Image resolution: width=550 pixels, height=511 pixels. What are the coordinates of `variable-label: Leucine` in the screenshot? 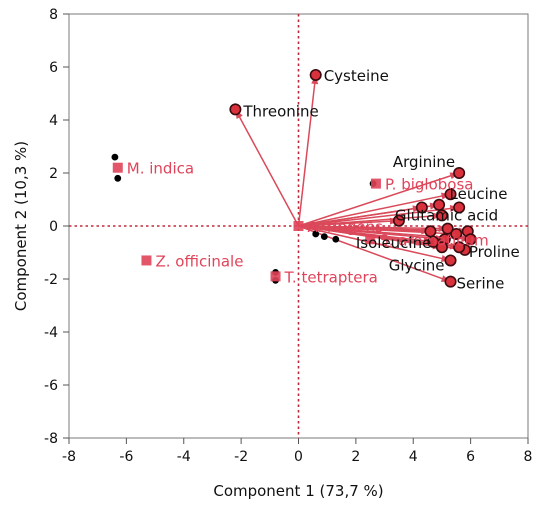 It's located at (479, 194).